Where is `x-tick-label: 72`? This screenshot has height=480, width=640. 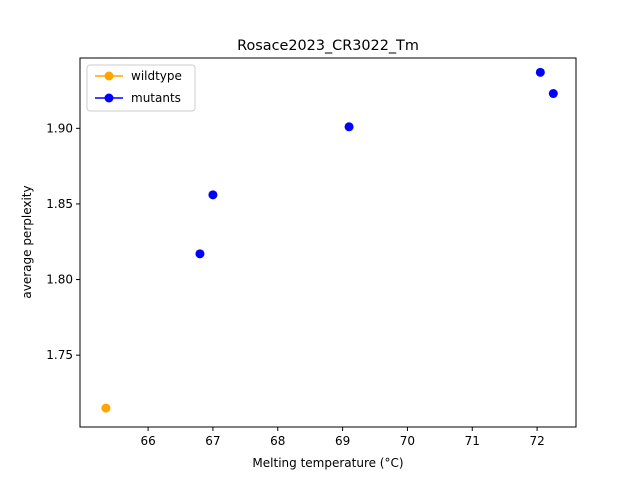 x-tick-label: 72 is located at coordinates (536, 441).